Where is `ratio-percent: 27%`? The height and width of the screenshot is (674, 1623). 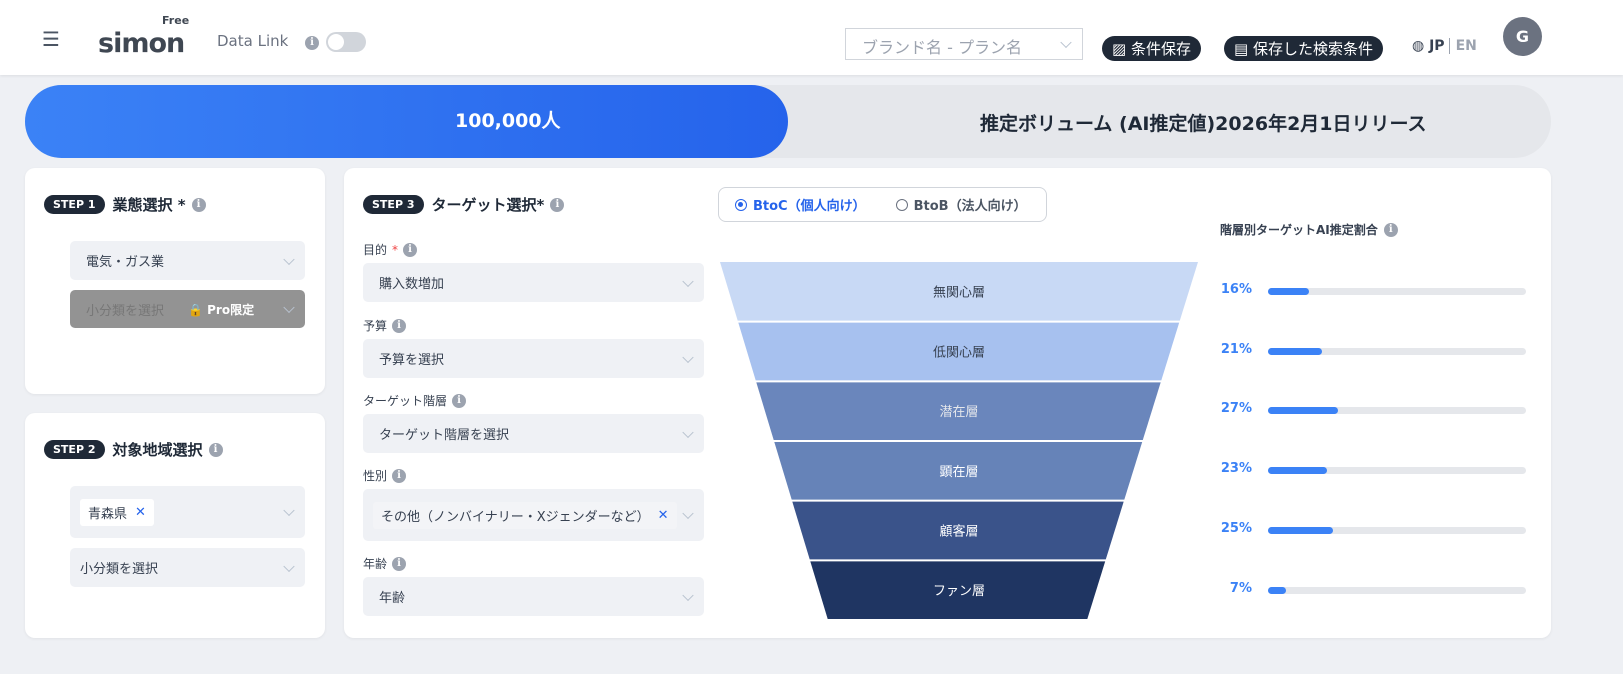 ratio-percent: 27% is located at coordinates (1236, 409).